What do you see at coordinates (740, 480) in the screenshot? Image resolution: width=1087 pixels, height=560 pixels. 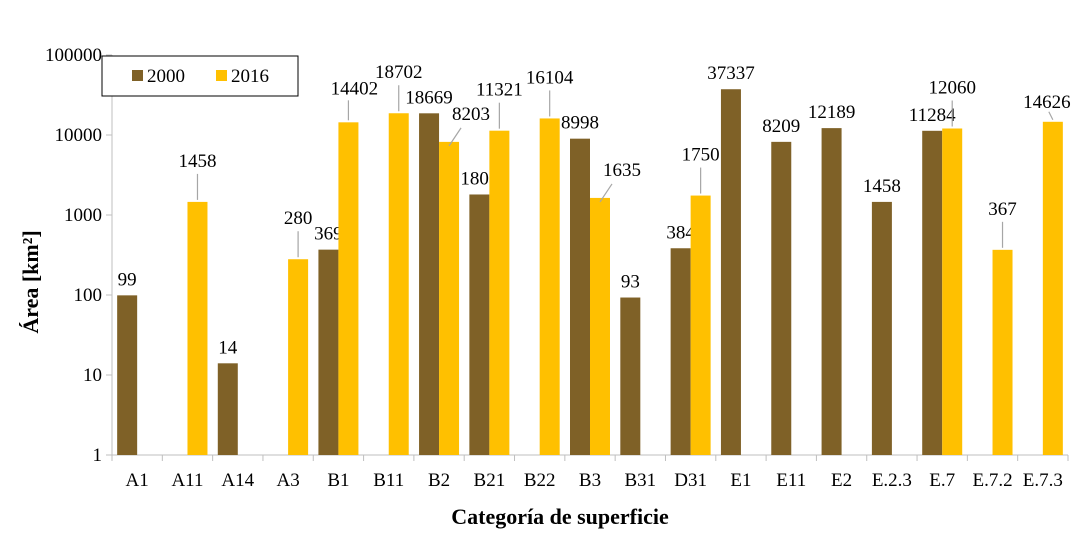 I see `x-tick-label: E1` at bounding box center [740, 480].